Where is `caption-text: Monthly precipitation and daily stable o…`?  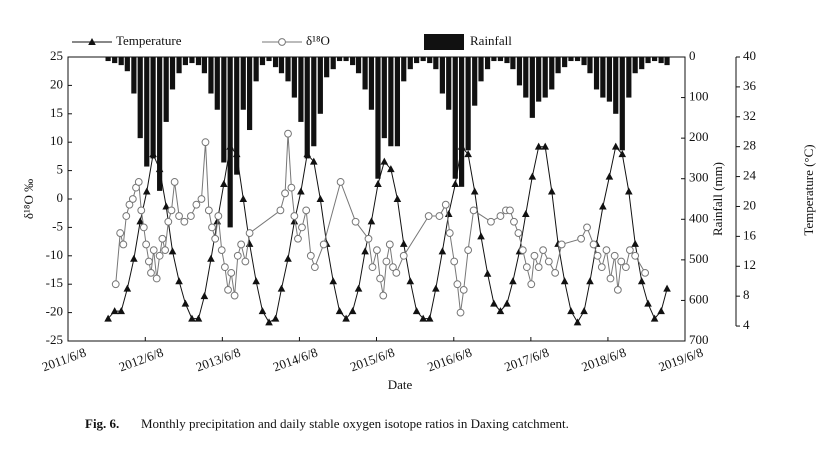 caption-text: Monthly precipitation and daily stable o… is located at coordinates (355, 423).